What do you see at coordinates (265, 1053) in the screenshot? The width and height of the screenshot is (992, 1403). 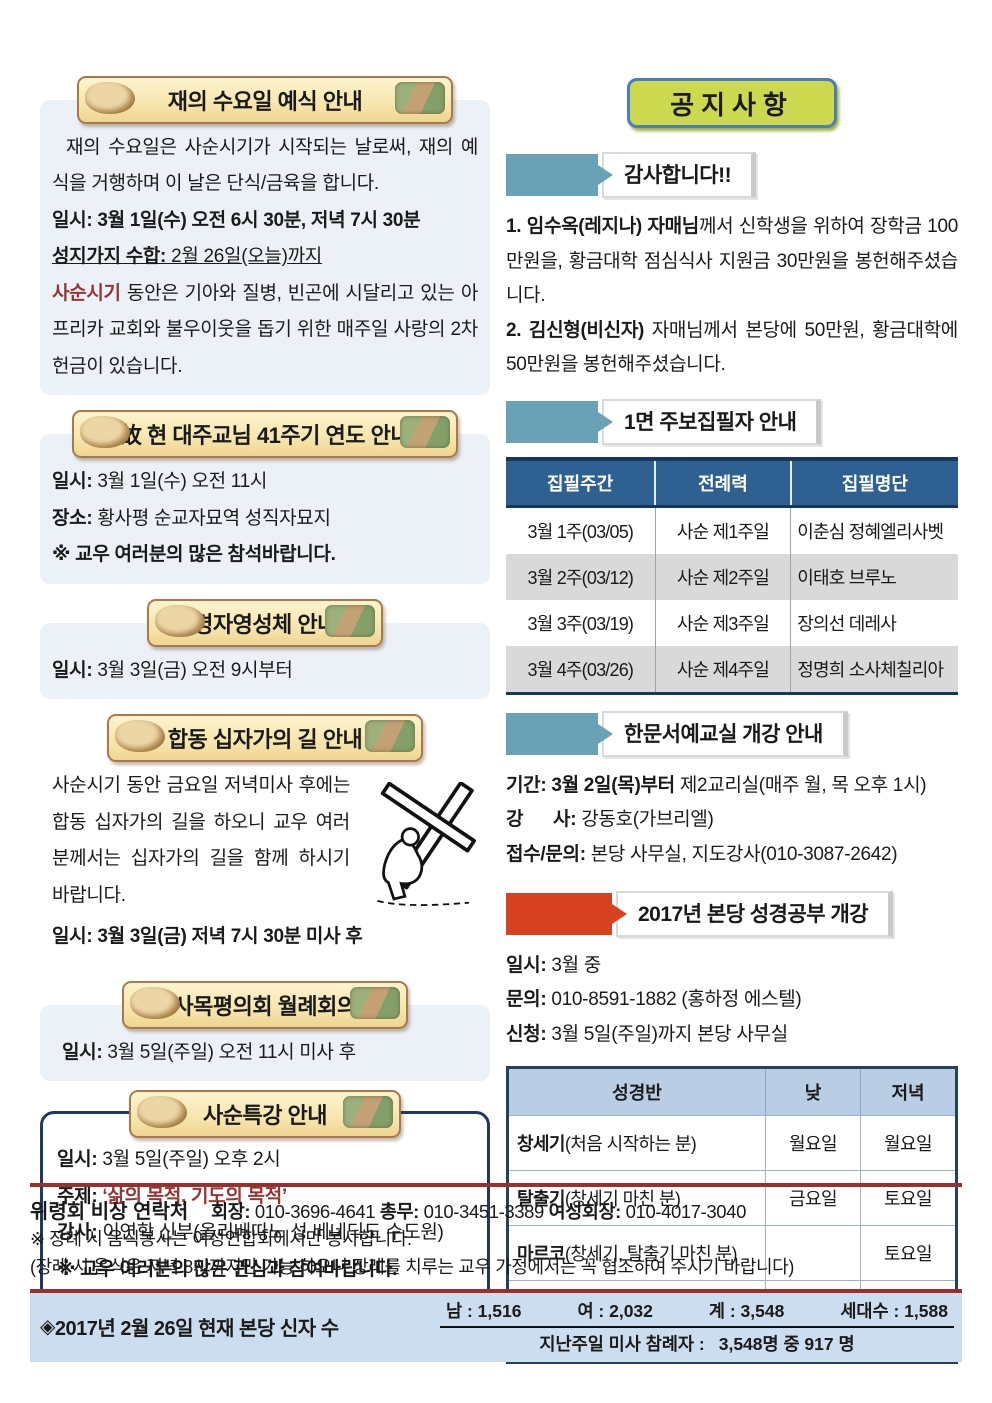 I see `datetime-line: 일시: 3월 5일(주일) 오전 11시 미사 후` at bounding box center [265, 1053].